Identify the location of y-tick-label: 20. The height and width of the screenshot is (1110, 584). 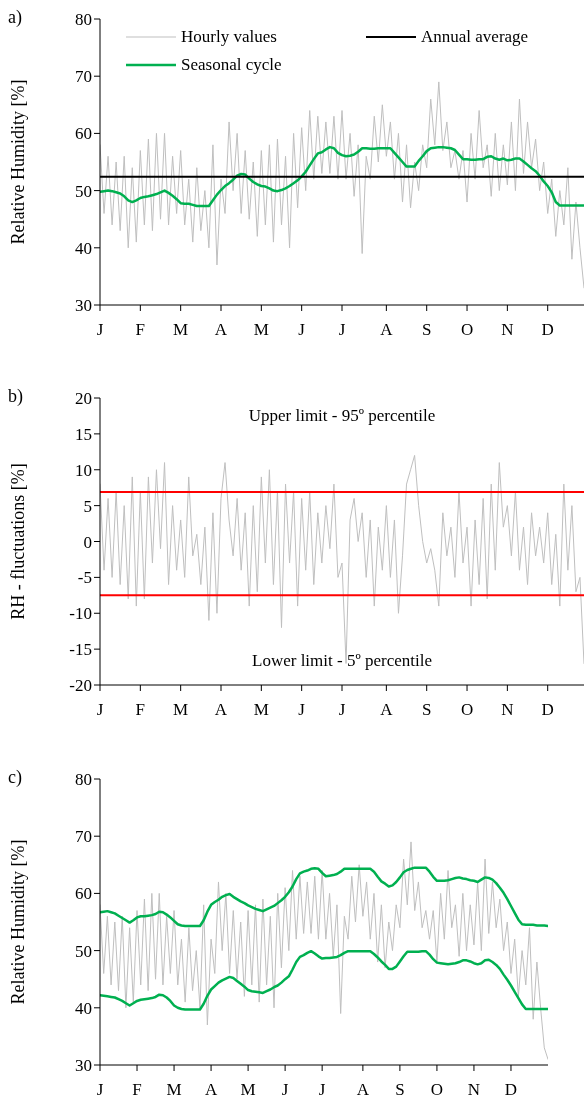
(83, 399).